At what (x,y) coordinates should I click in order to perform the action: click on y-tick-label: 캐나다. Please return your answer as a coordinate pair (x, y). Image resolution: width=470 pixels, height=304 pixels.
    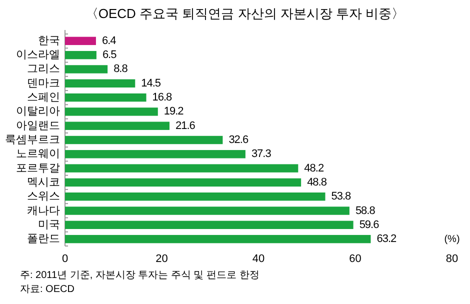
    Looking at the image, I should click on (43, 210).